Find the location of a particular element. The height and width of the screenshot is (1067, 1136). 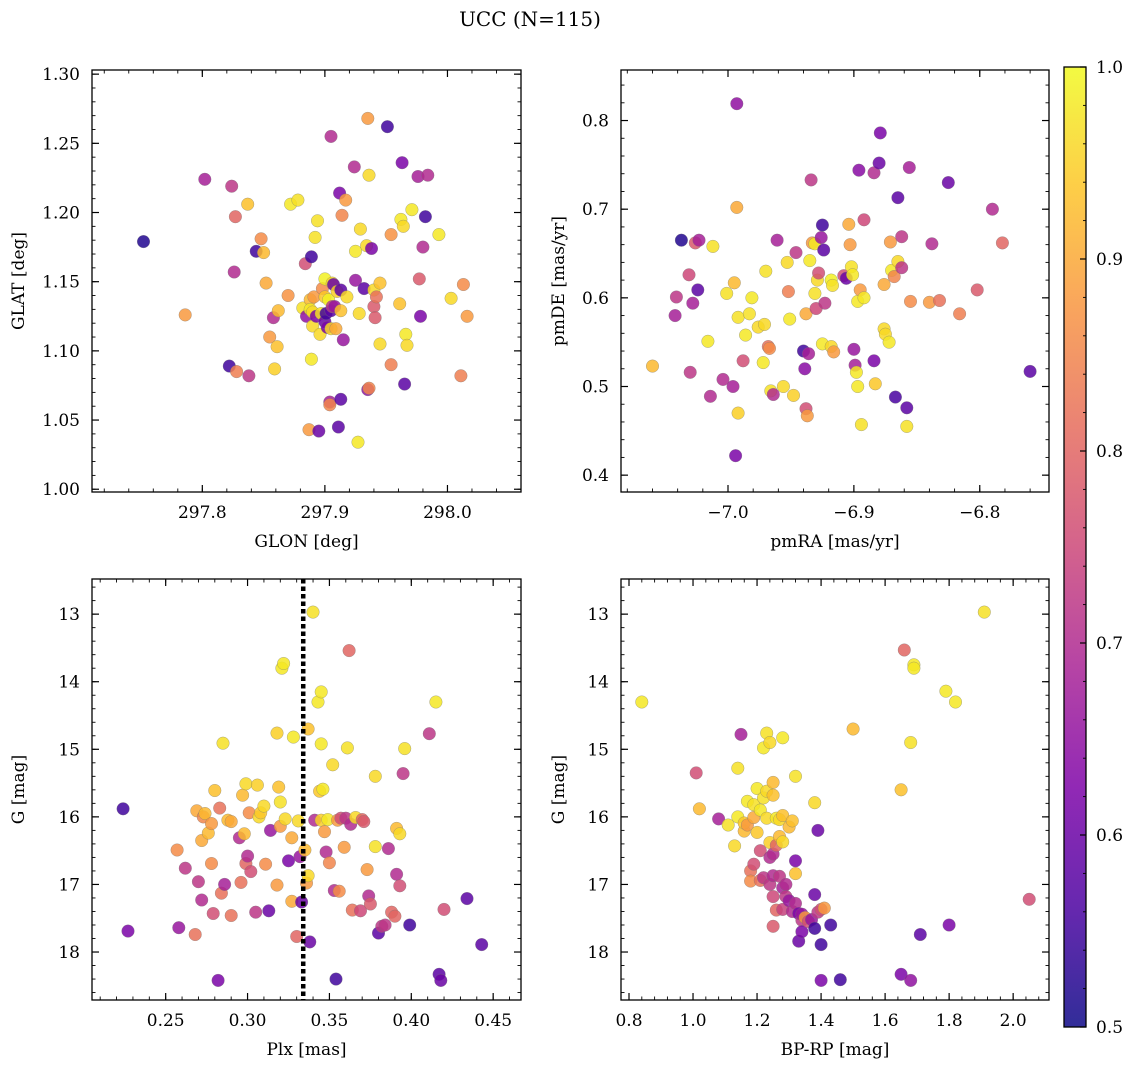

colorbar-tick-label: 0.9 is located at coordinates (1109, 260).